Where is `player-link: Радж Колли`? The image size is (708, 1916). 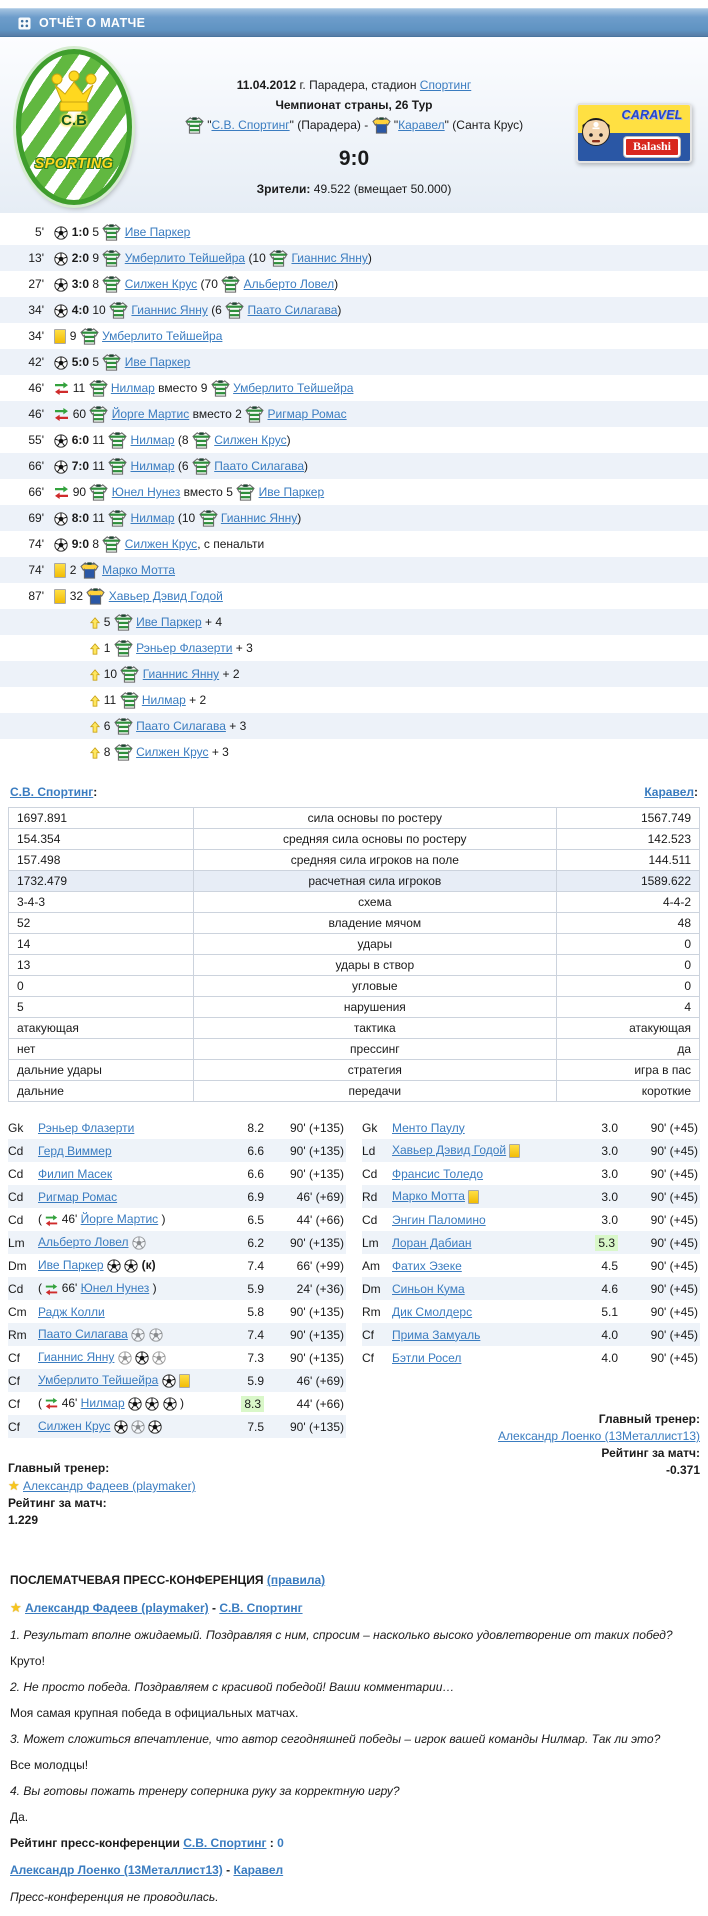
player-link: Радж Колли is located at coordinates (71, 1311).